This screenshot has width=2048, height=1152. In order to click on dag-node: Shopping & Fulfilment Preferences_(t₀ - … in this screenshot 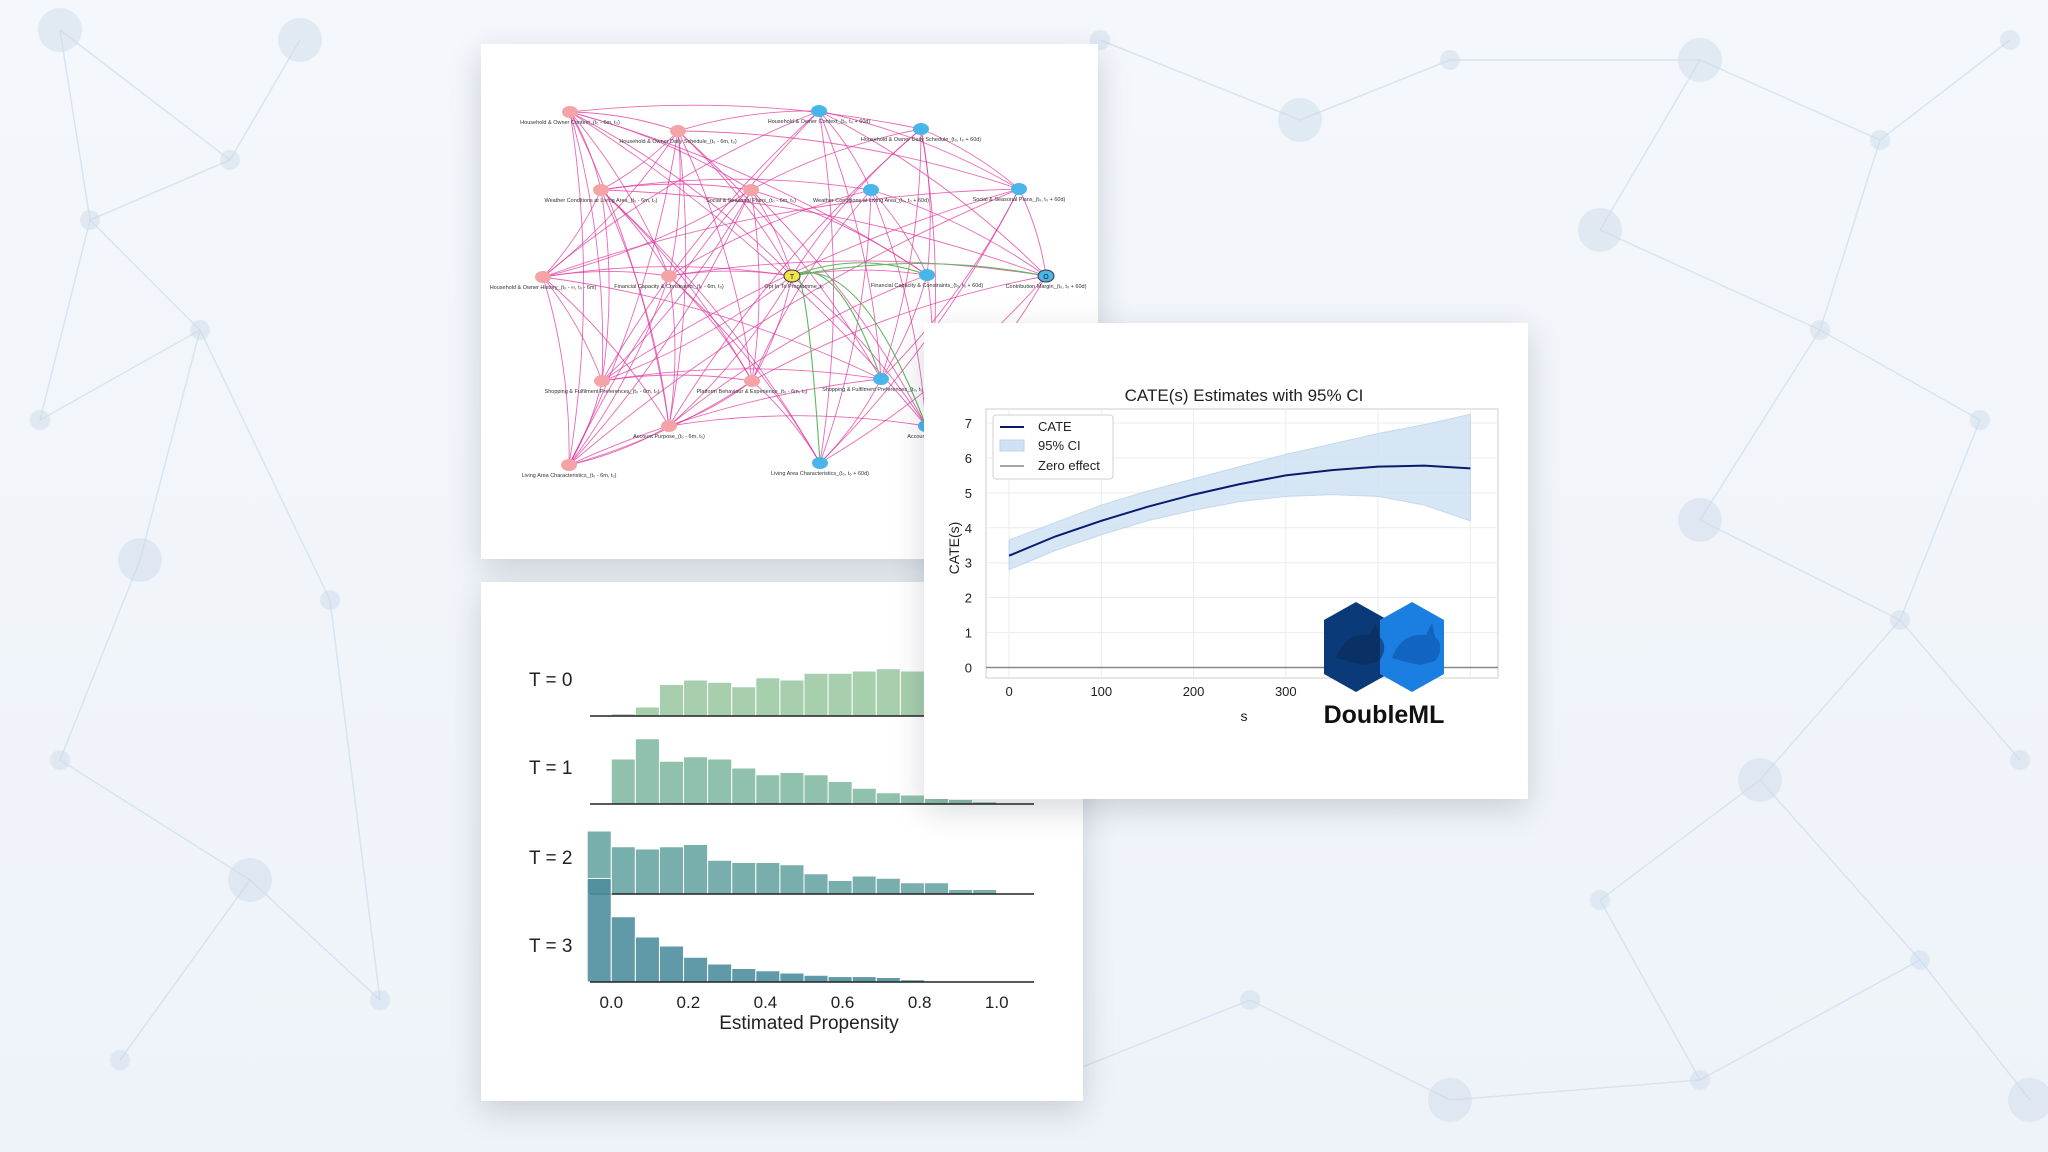, I will do `click(602, 385)`.